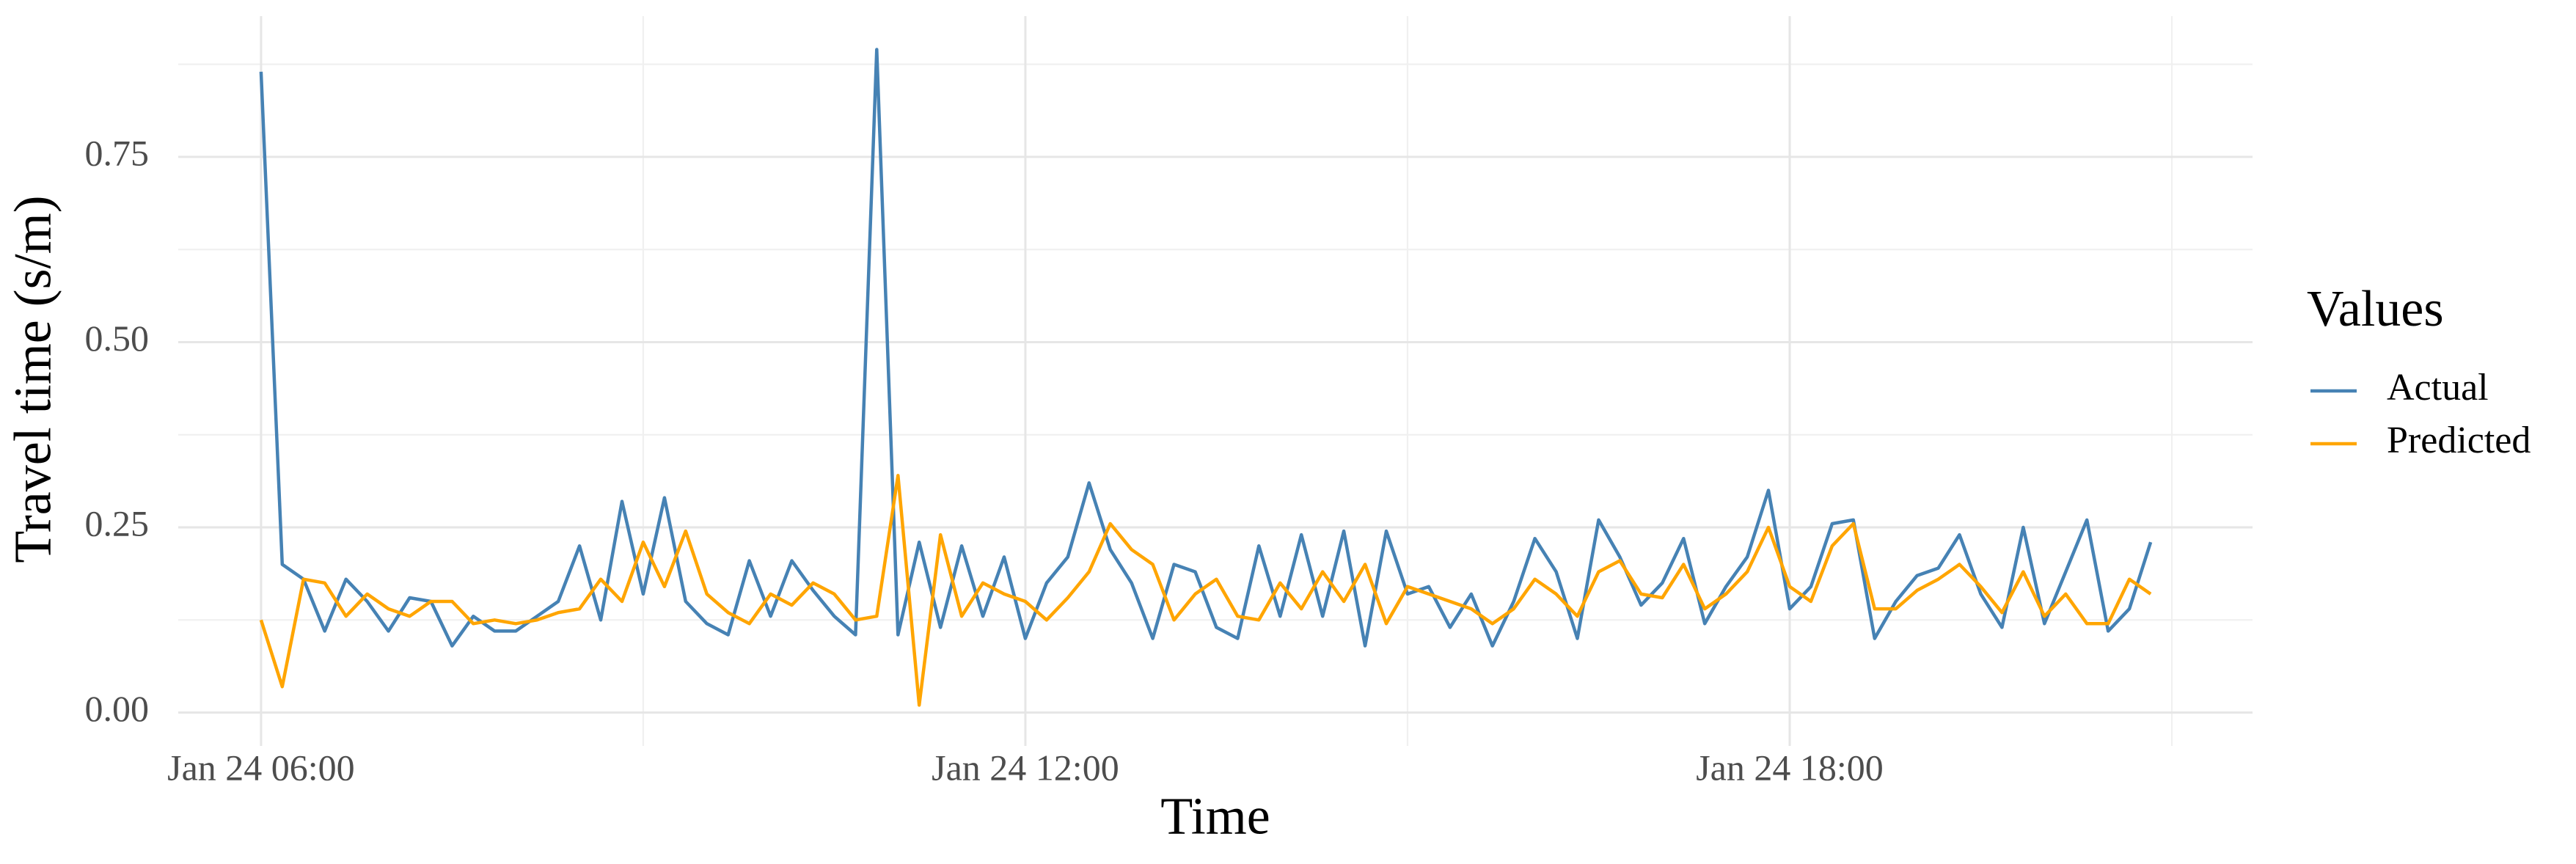 This screenshot has width=2576, height=864. I want to click on x-tick-label: Jan 24 06:00, so click(261, 767).